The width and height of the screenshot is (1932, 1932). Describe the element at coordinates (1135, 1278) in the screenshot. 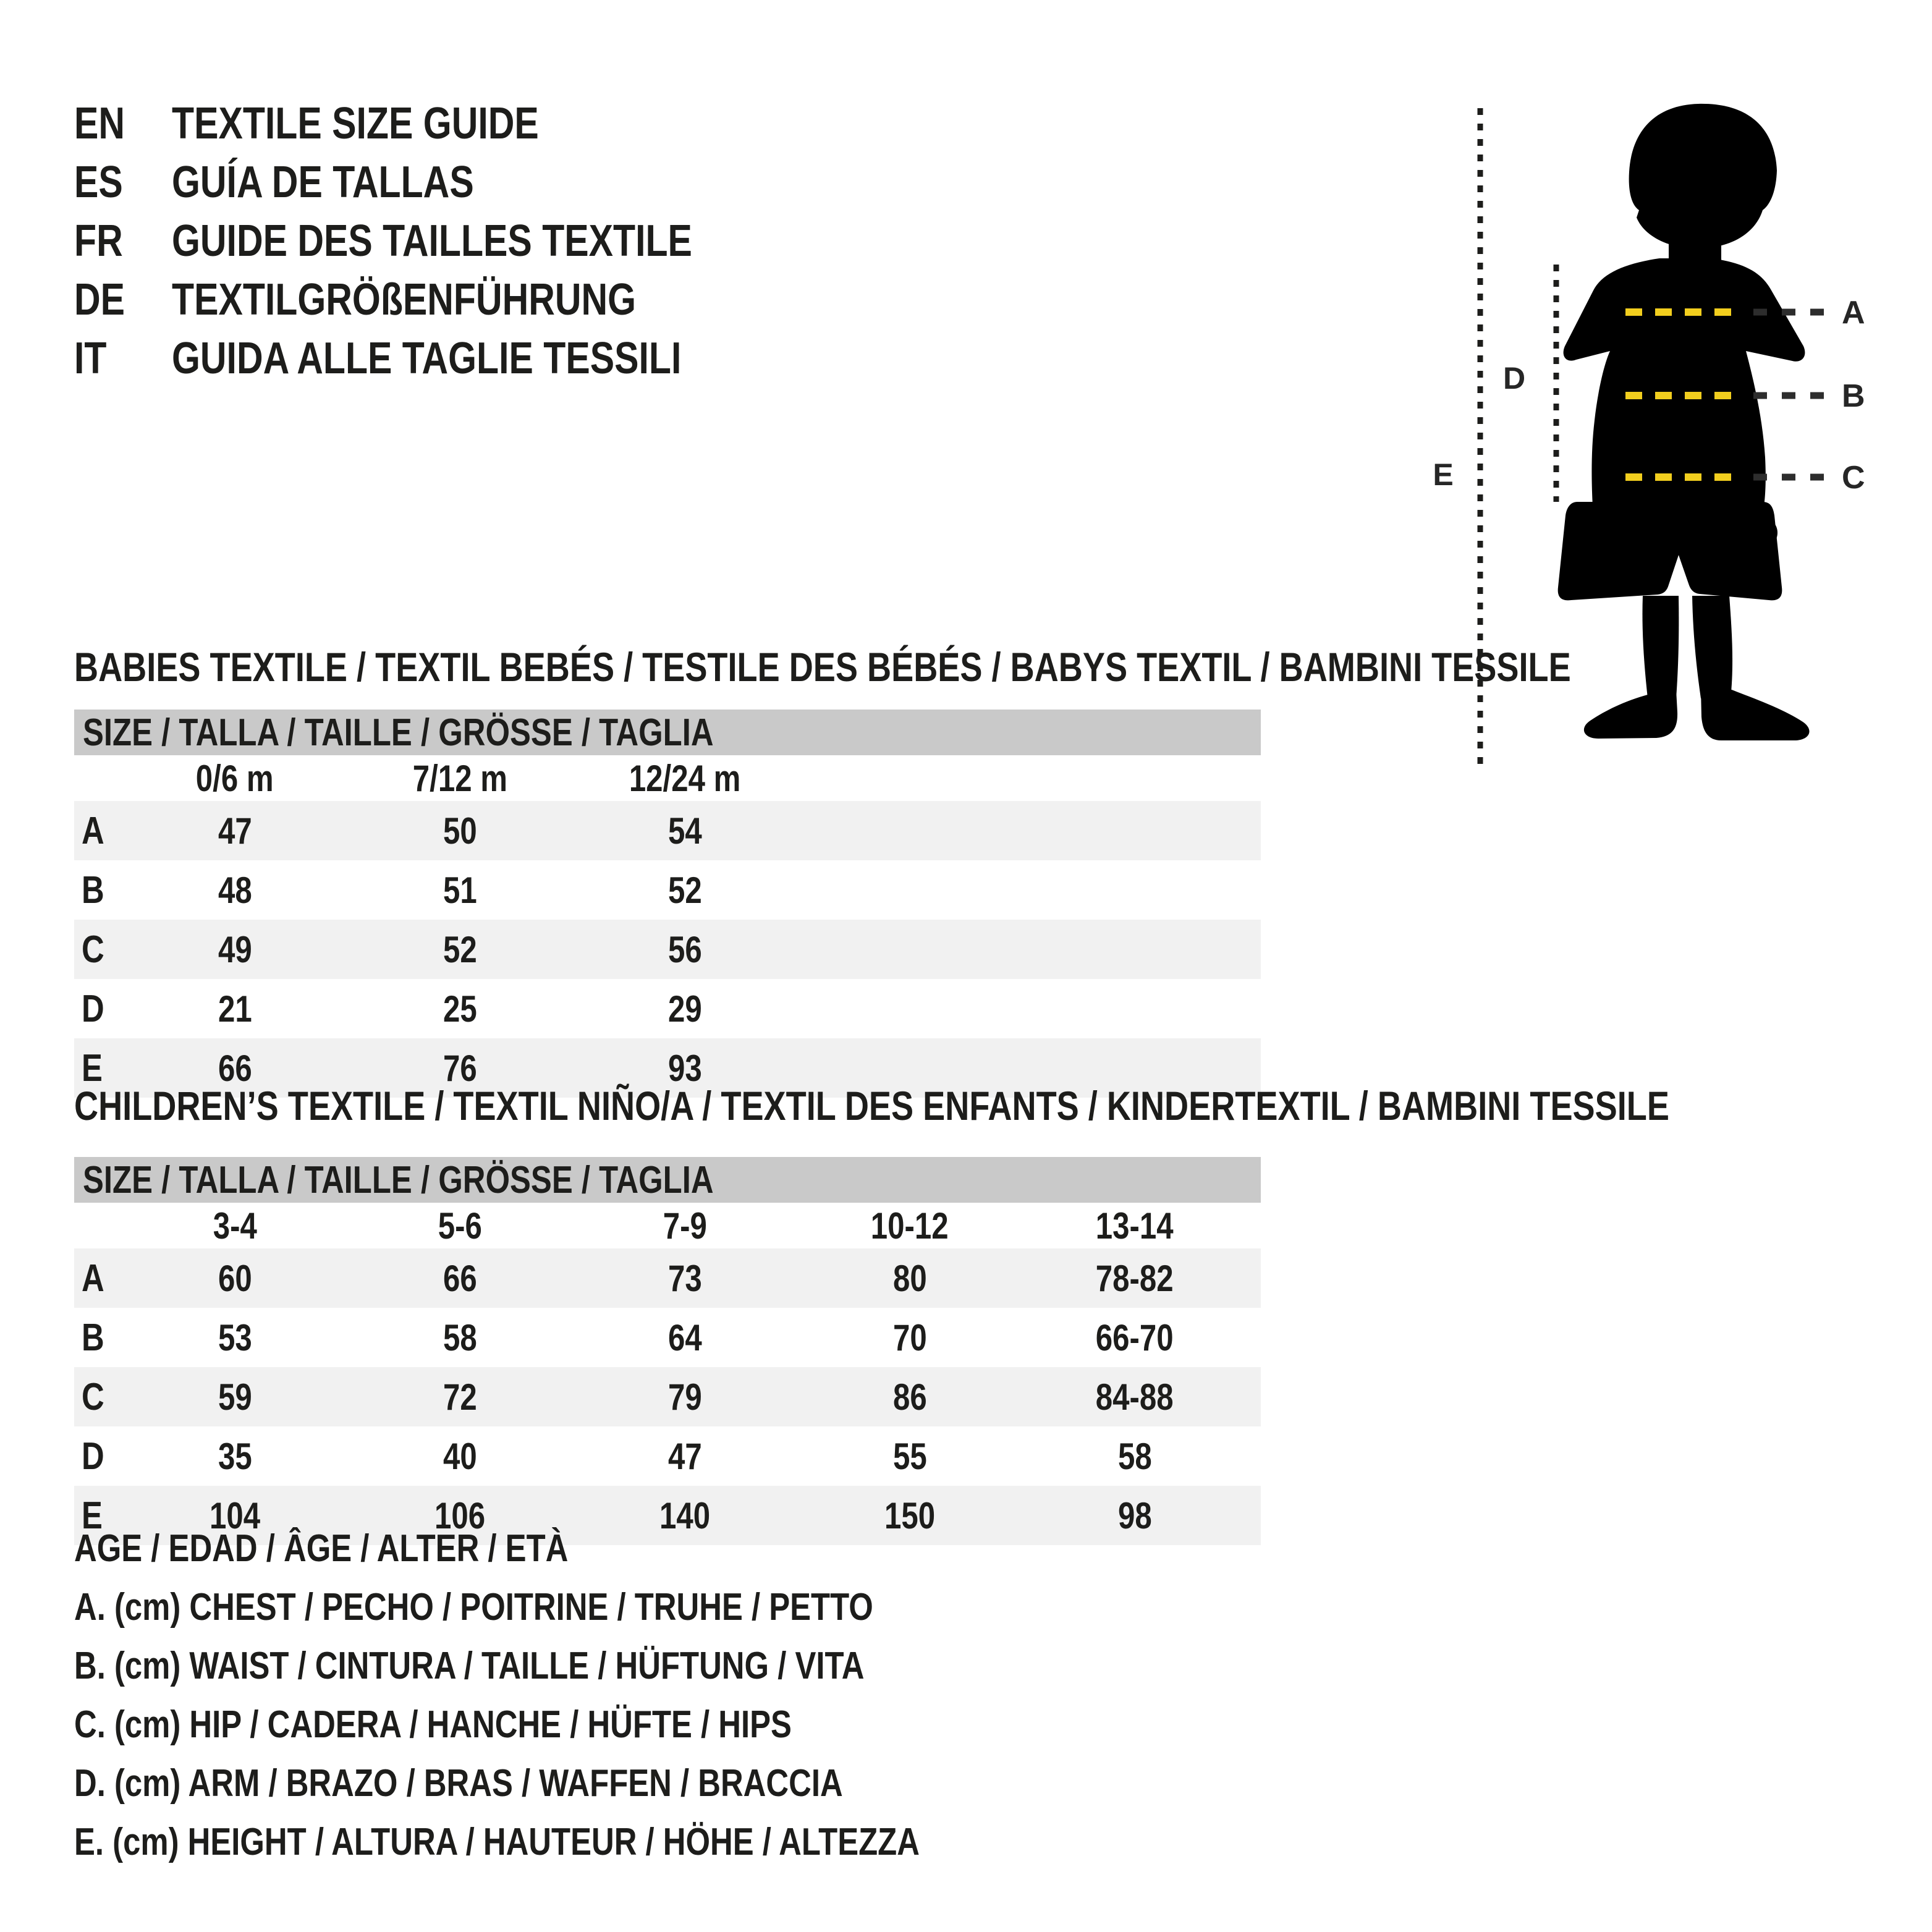

I see `table-cell: 78-82` at that location.